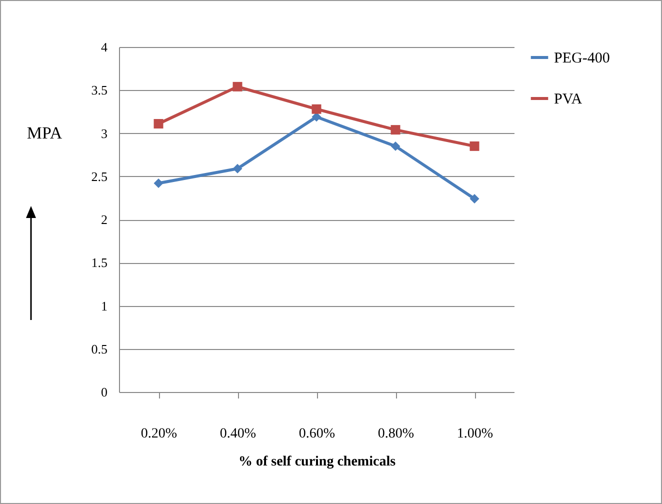  Describe the element at coordinates (396, 434) in the screenshot. I see `x-tick-label: 0.80%` at that location.